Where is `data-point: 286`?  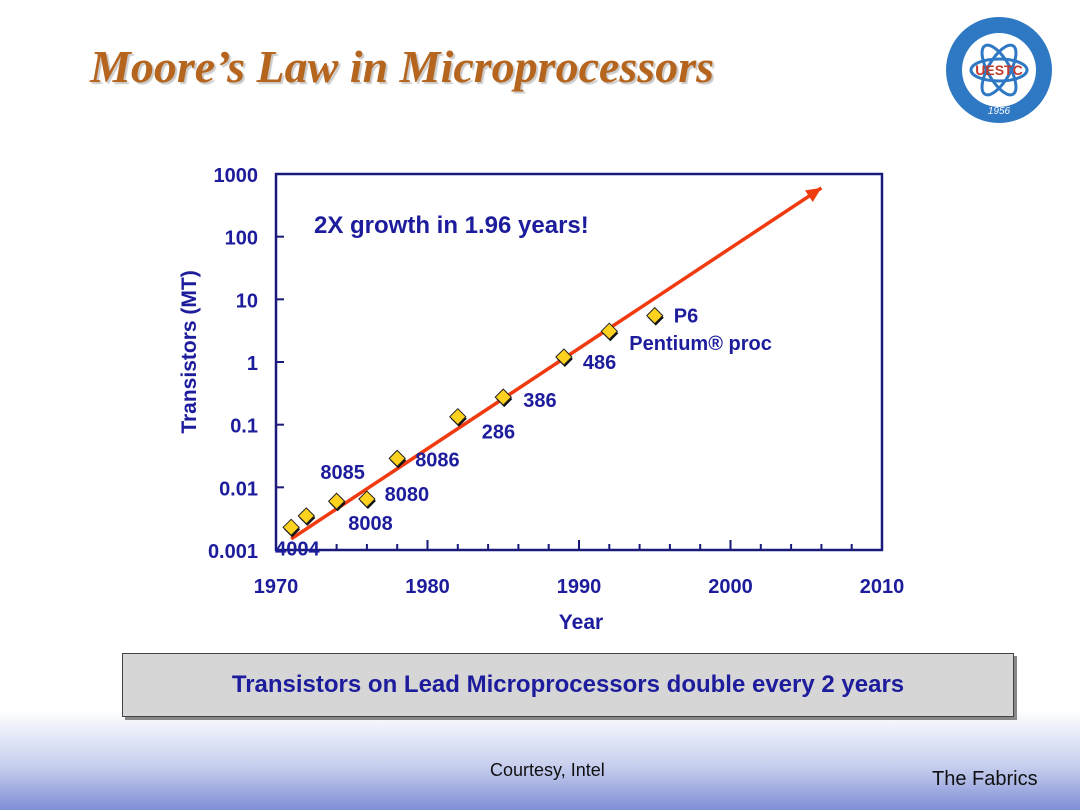
data-point: 286 is located at coordinates (482, 425).